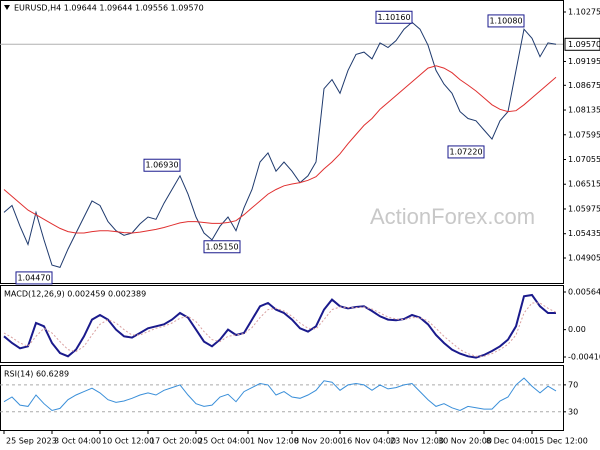 The height and width of the screenshot is (450, 600). What do you see at coordinates (452, 216) in the screenshot?
I see `watermark: ActionForex.com` at bounding box center [452, 216].